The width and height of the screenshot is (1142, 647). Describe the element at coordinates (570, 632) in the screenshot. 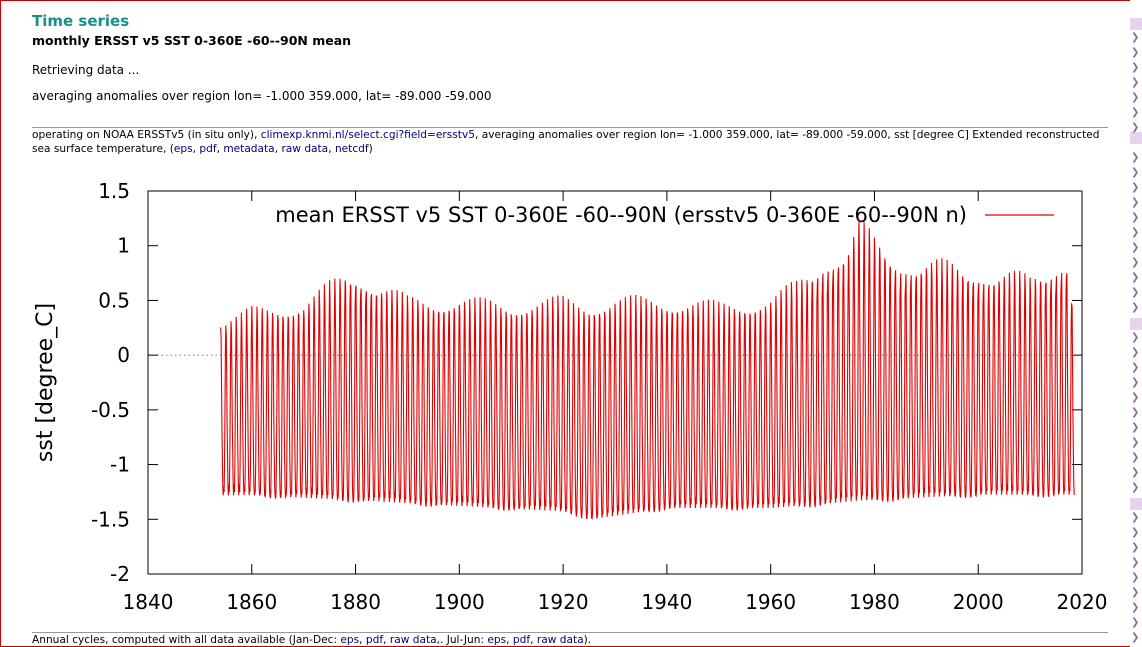

I see `divider-bottom` at that location.